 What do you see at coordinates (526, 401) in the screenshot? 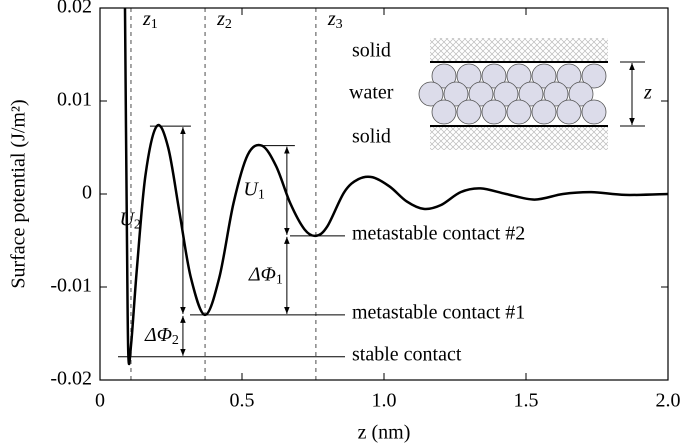
I see `x-tick-label: 1.5` at bounding box center [526, 401].